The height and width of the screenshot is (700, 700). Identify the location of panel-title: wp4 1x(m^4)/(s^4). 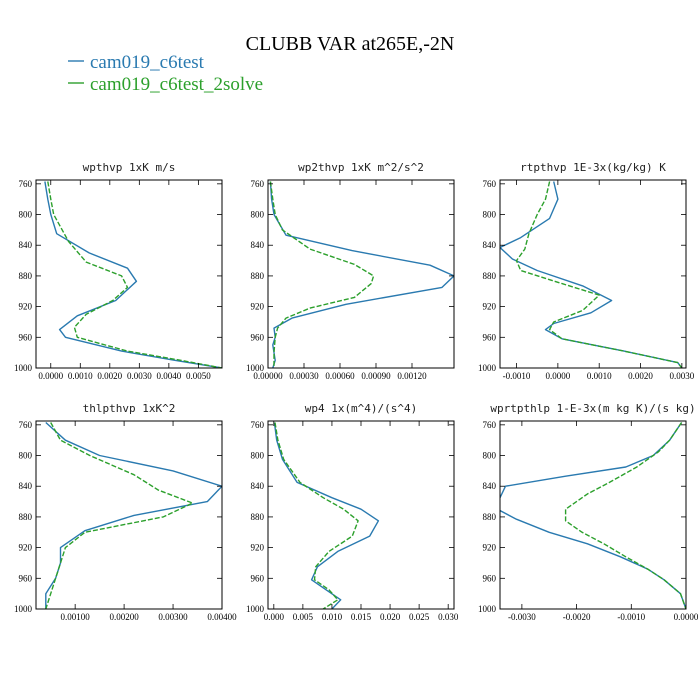
(361, 408).